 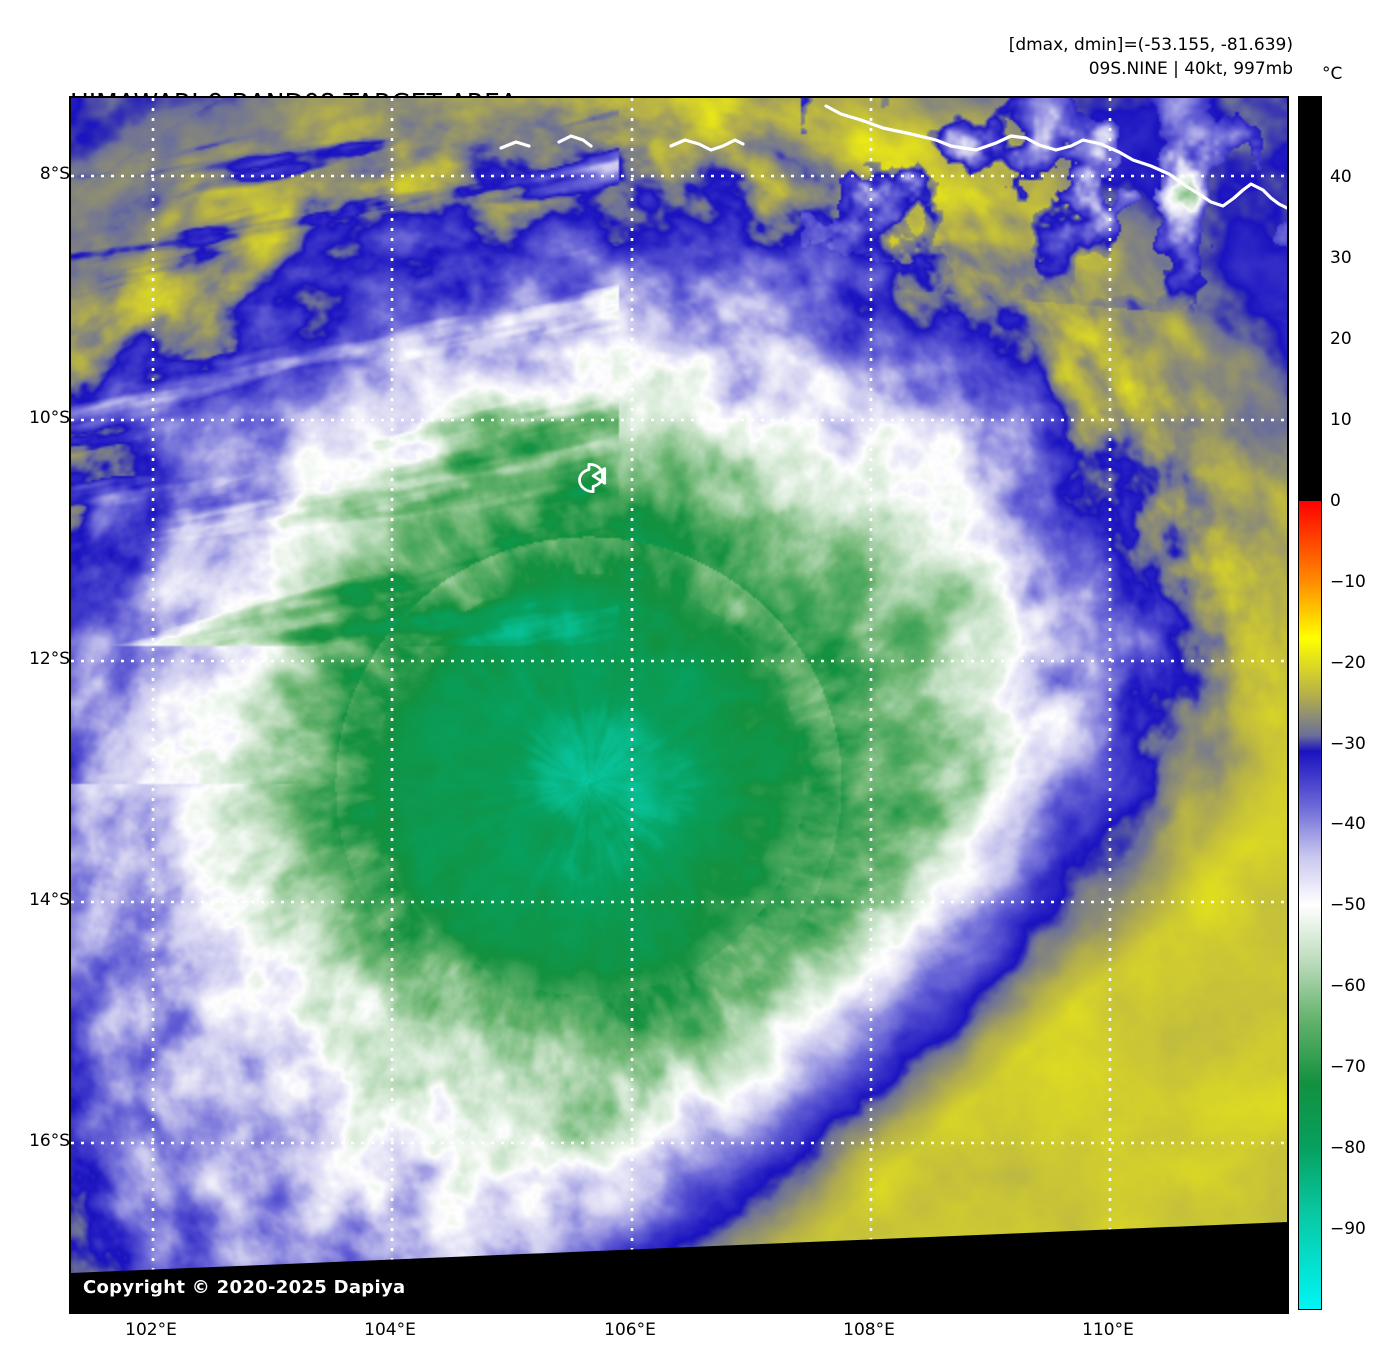 What do you see at coordinates (1348, 662) in the screenshot?
I see `colorbar-tick--20: −20` at bounding box center [1348, 662].